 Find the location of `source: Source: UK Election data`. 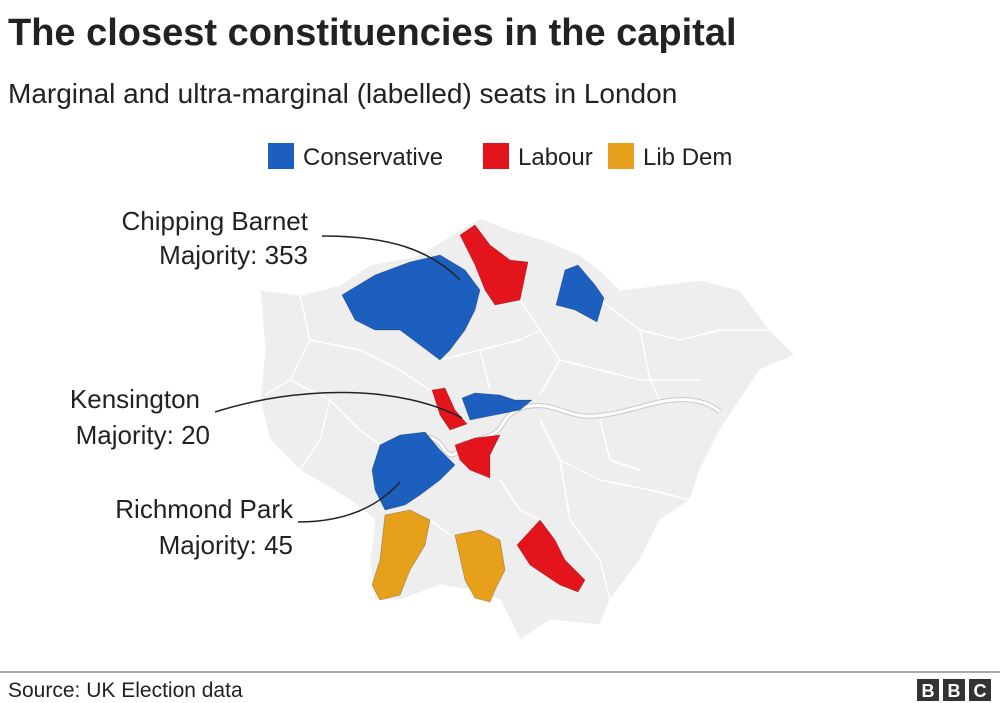

source: Source: UK Election data is located at coordinates (125, 690).